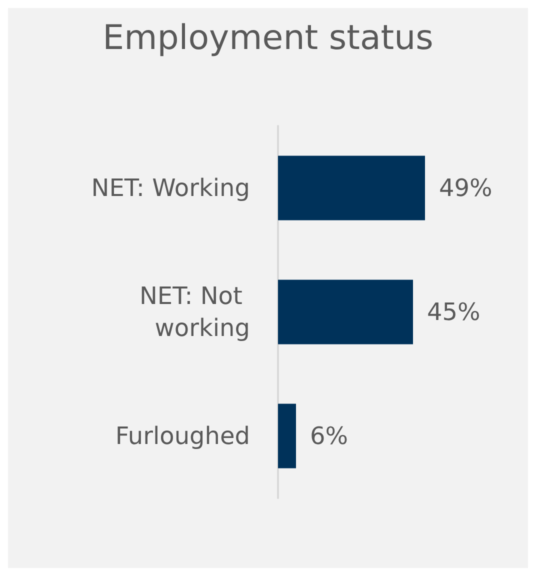 This screenshot has height=576, width=536. What do you see at coordinates (329, 436) in the screenshot?
I see `data-label: 6%` at bounding box center [329, 436].